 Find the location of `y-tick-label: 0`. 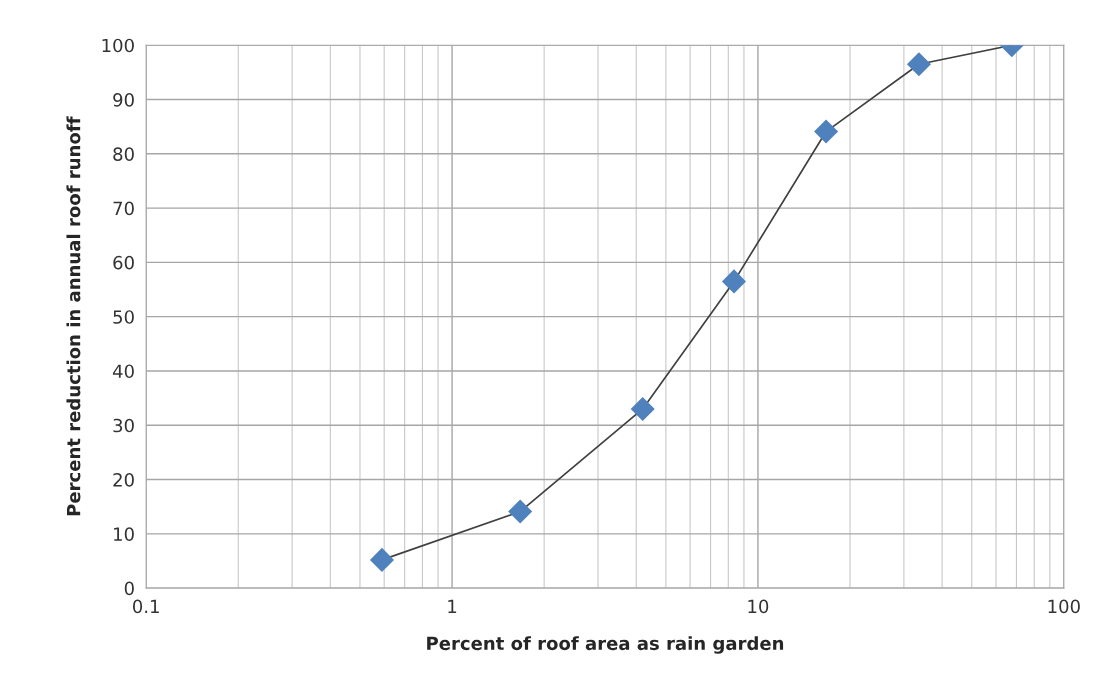

y-tick-label: 0 is located at coordinates (129, 588).